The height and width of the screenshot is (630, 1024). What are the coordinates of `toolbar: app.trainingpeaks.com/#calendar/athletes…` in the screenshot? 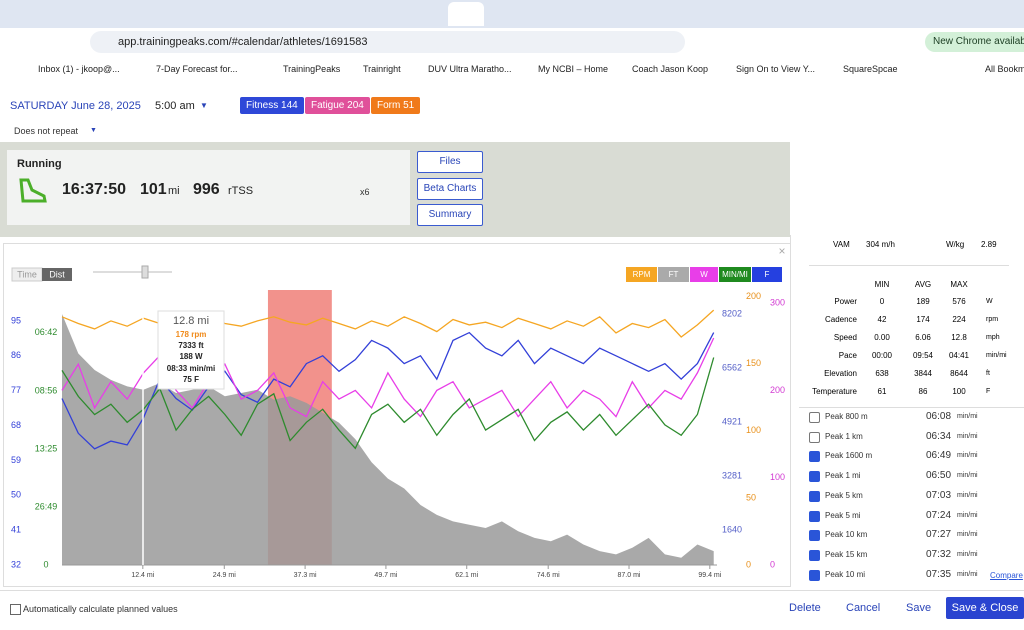 It's located at (512, 42).